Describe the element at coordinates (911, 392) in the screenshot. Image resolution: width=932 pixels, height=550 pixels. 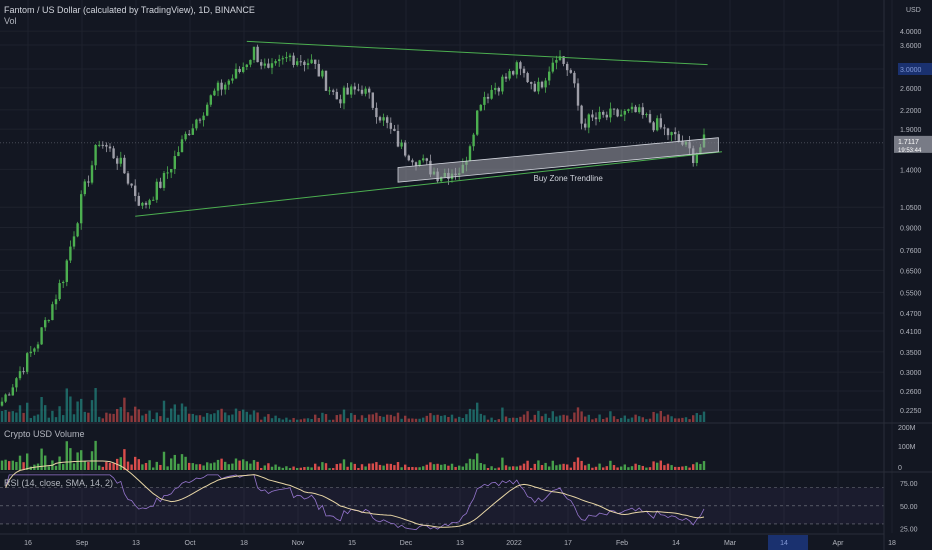
I see `price-tick-label: 0.2600` at that location.